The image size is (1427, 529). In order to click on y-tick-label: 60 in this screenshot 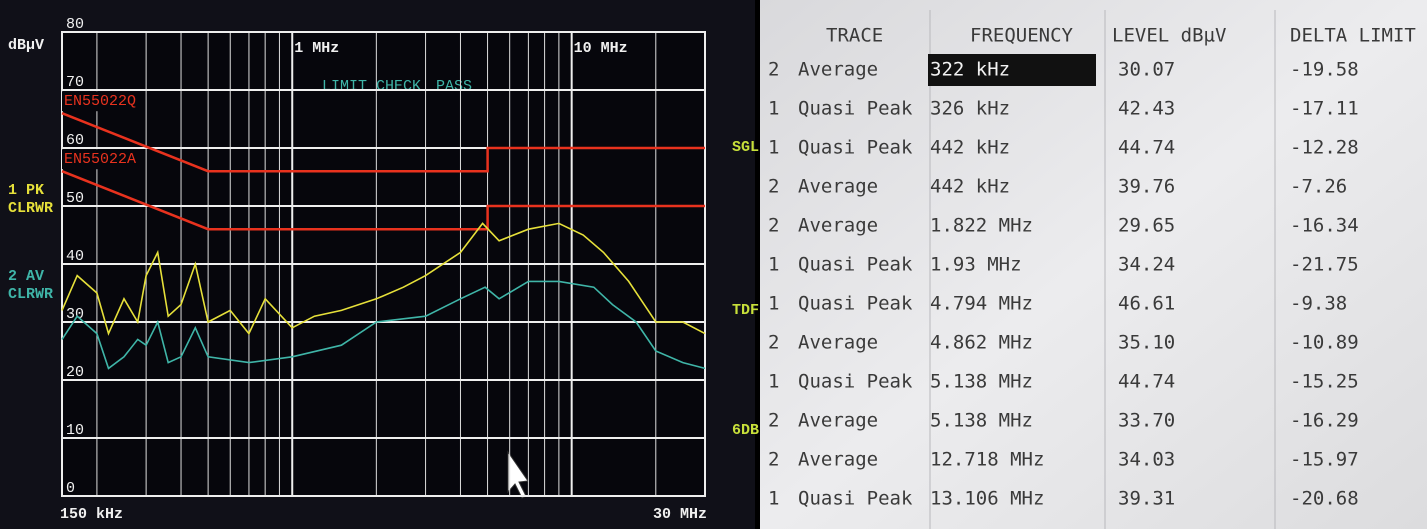, I will do `click(75, 140)`.